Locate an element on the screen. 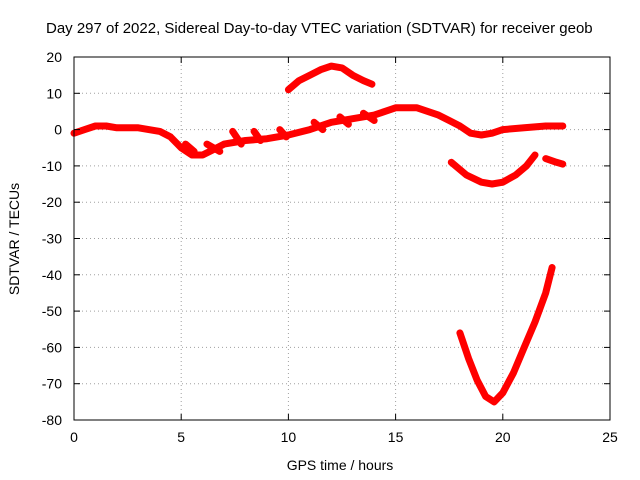  y-tick-label: 20 is located at coordinates (54, 57).